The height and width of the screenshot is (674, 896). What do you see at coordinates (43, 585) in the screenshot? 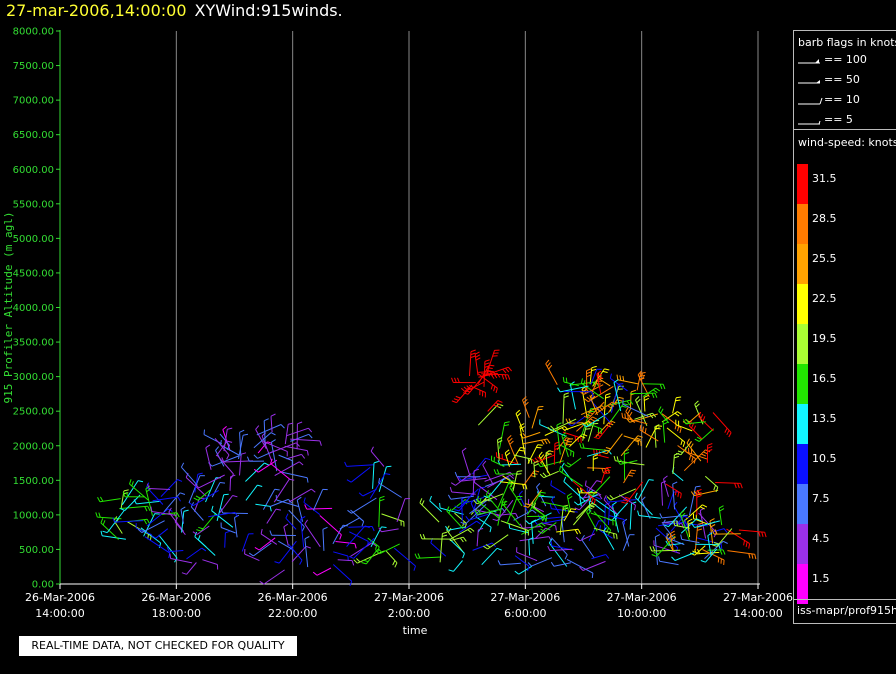
I see `y-tick-label-0: 0.00` at bounding box center [43, 585].